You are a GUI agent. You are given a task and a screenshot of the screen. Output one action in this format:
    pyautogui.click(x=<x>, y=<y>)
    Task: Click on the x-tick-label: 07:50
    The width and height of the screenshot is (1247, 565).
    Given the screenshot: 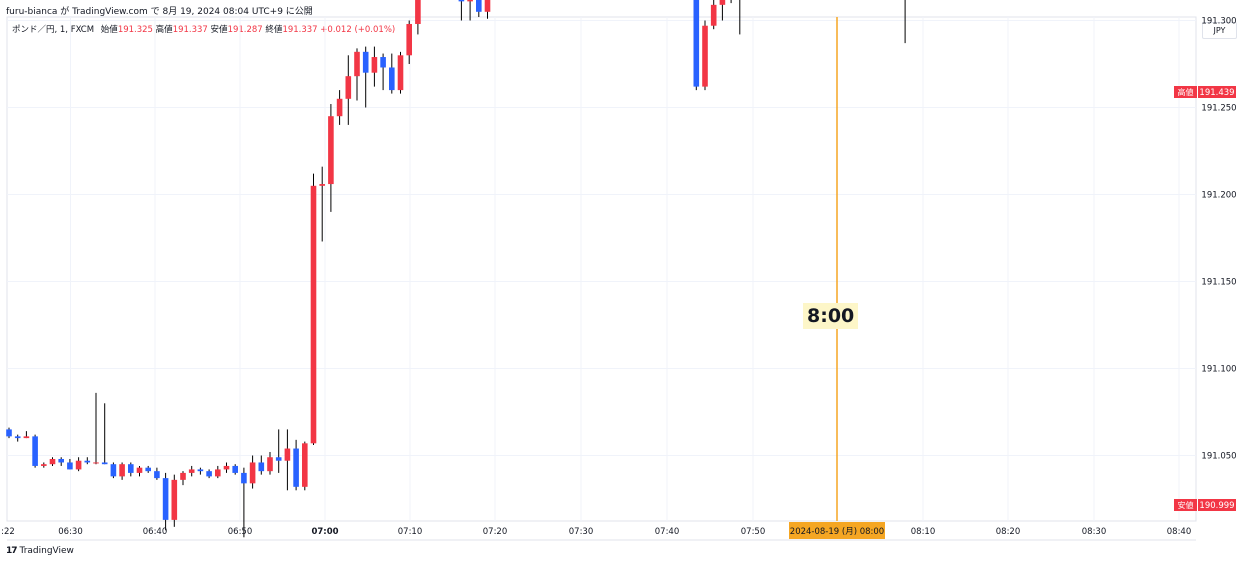 What is the action you would take?
    pyautogui.click(x=753, y=532)
    